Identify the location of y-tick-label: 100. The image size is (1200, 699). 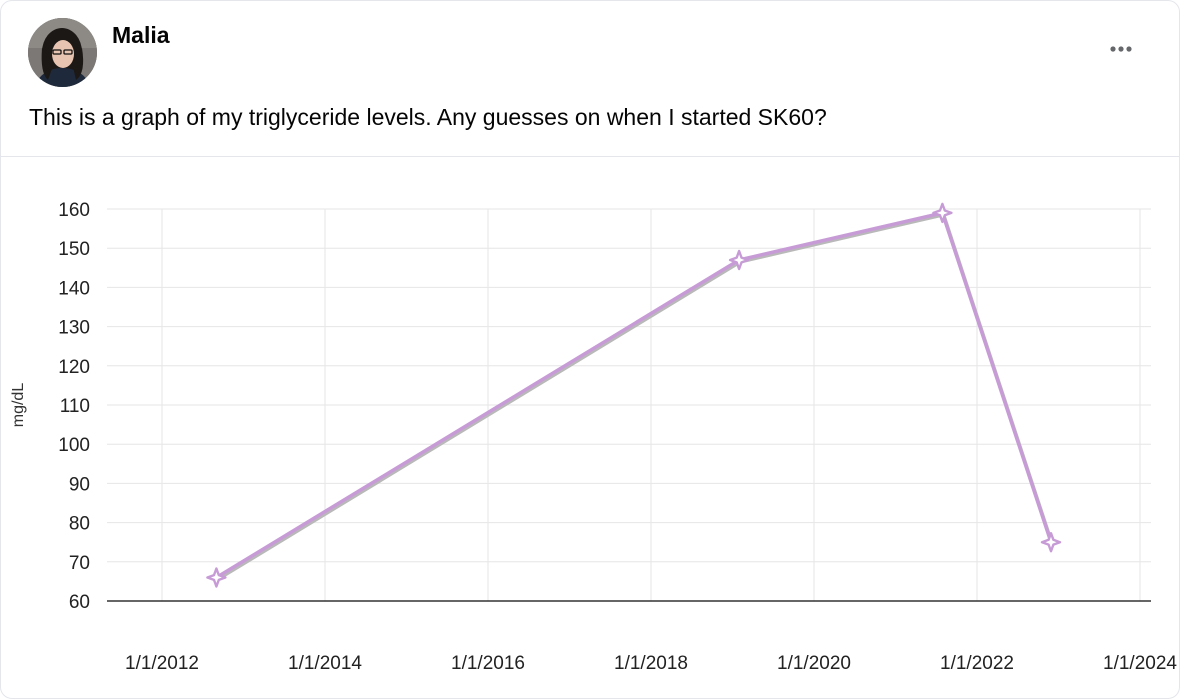
(74, 445).